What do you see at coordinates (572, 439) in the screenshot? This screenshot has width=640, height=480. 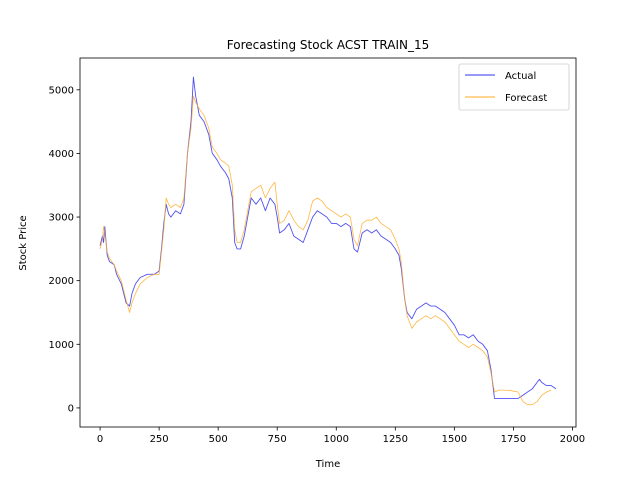 I see `x-tick-label: 2000` at bounding box center [572, 439].